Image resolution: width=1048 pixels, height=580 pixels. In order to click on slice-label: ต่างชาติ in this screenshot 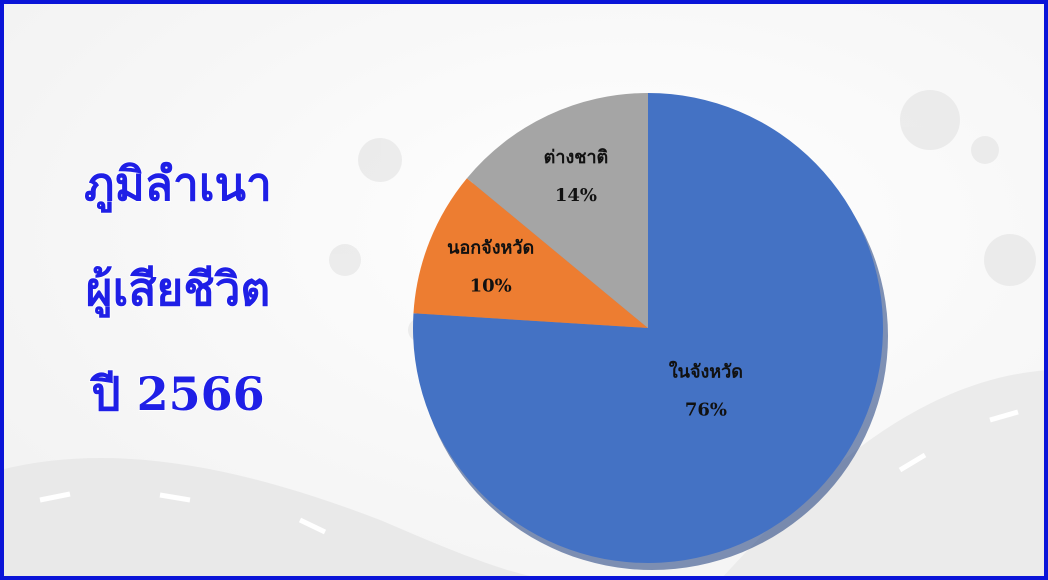, I will do `click(576, 157)`.